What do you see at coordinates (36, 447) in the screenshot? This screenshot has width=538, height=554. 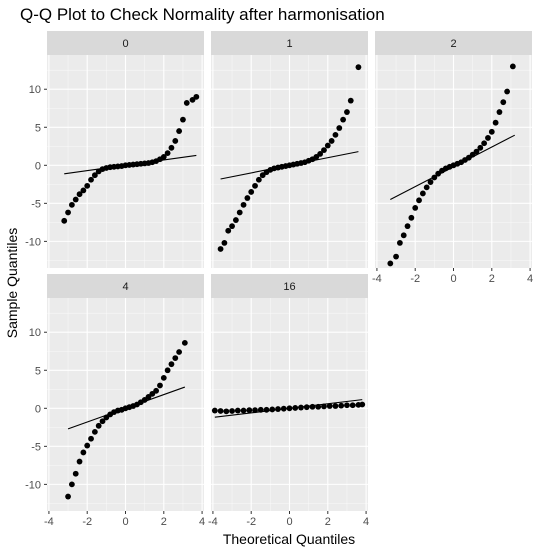 I see `y-tick-label: -5` at bounding box center [36, 447].